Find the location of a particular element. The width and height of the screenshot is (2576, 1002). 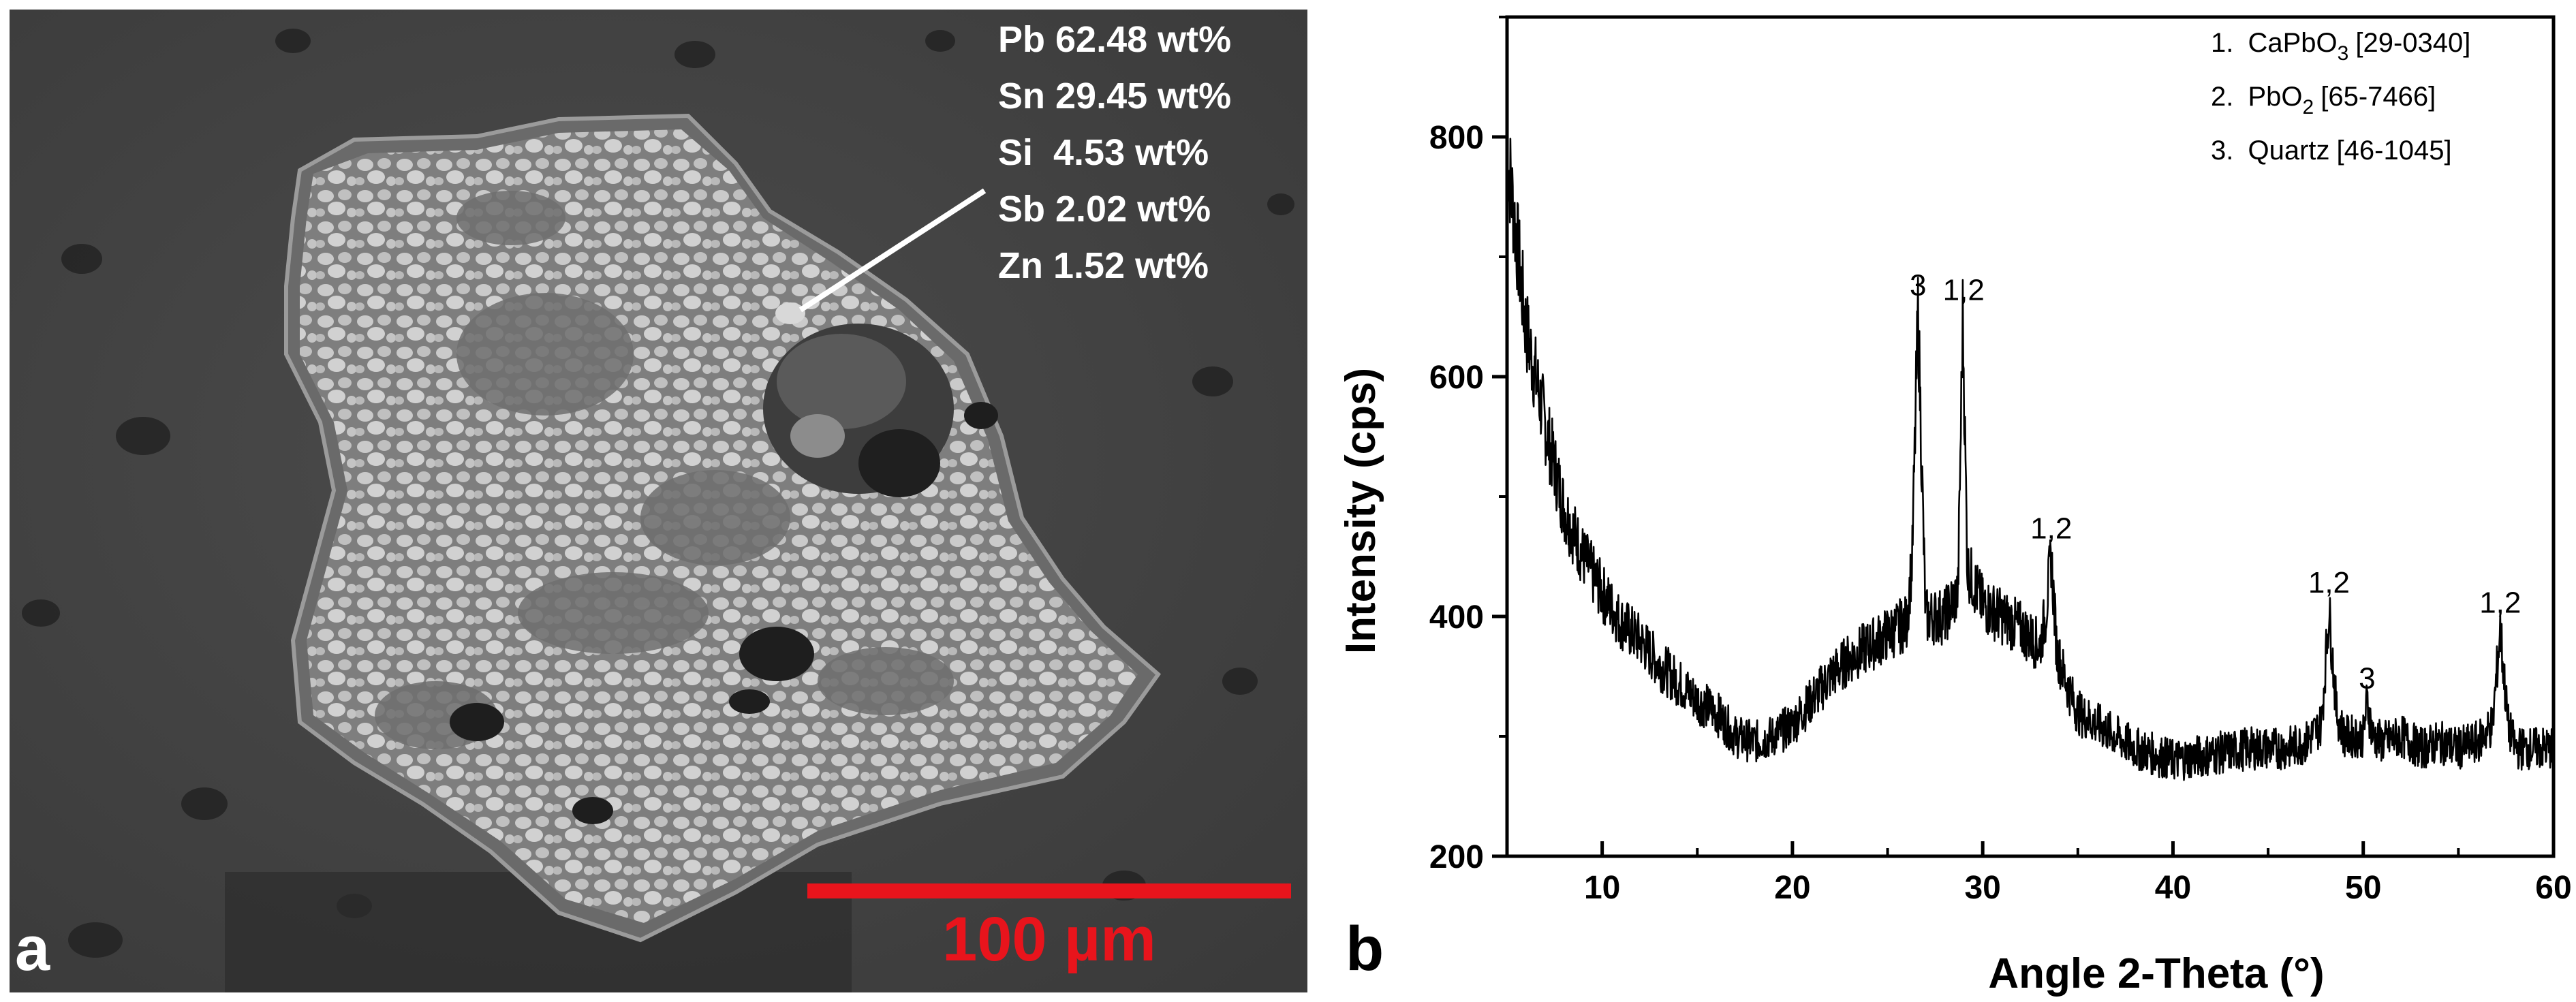

inclusion is located at coordinates (858, 400).